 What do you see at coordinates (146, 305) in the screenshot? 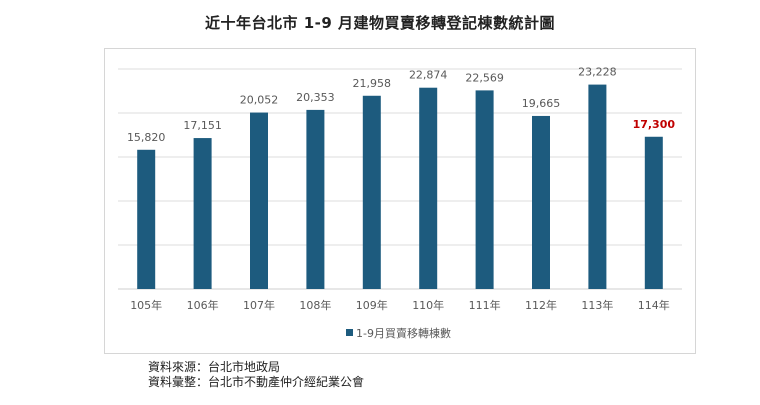
I see `x-tick-label: 105年` at bounding box center [146, 305].